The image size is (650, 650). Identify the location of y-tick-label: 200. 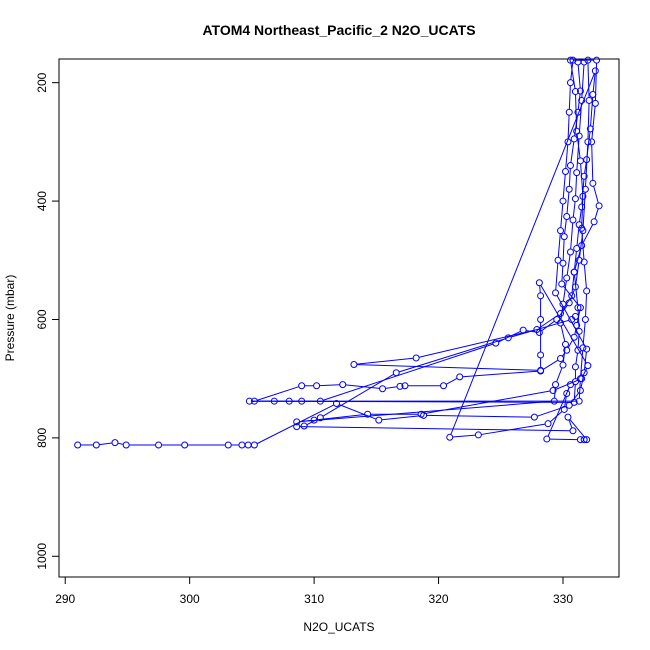
(42, 82).